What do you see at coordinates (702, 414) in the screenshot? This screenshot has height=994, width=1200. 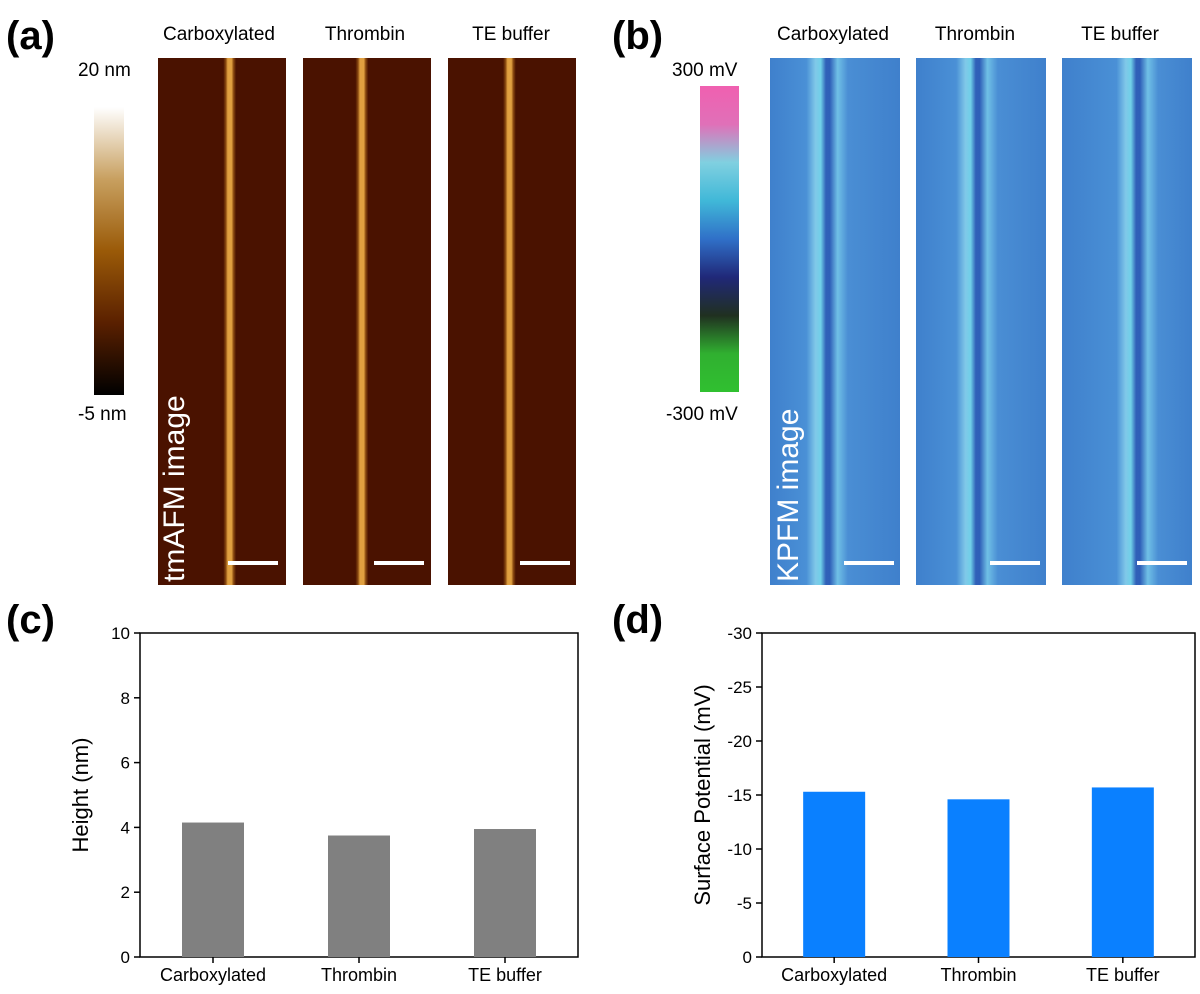 I see `colorbar-b-min-label: -300 mV` at bounding box center [702, 414].